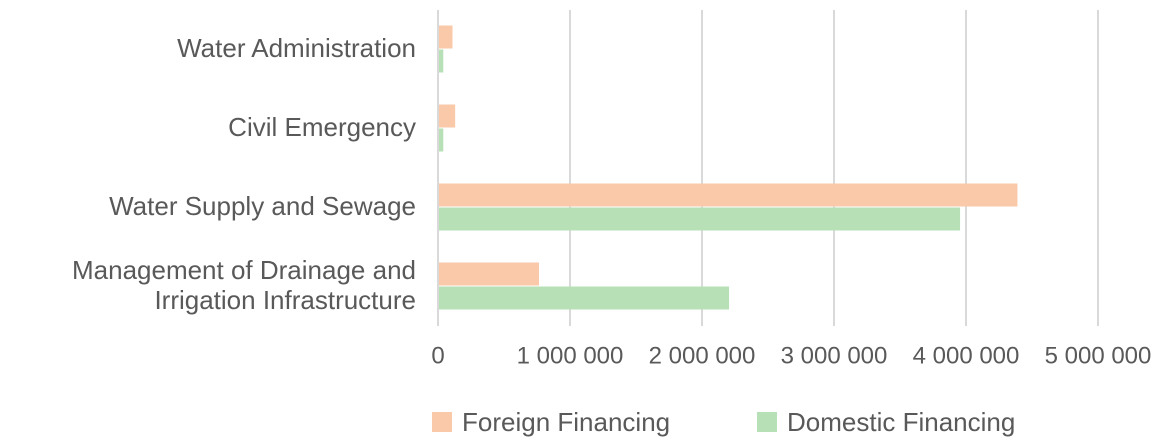  What do you see at coordinates (566, 422) in the screenshot?
I see `legend-label: Foreign Financing` at bounding box center [566, 422].